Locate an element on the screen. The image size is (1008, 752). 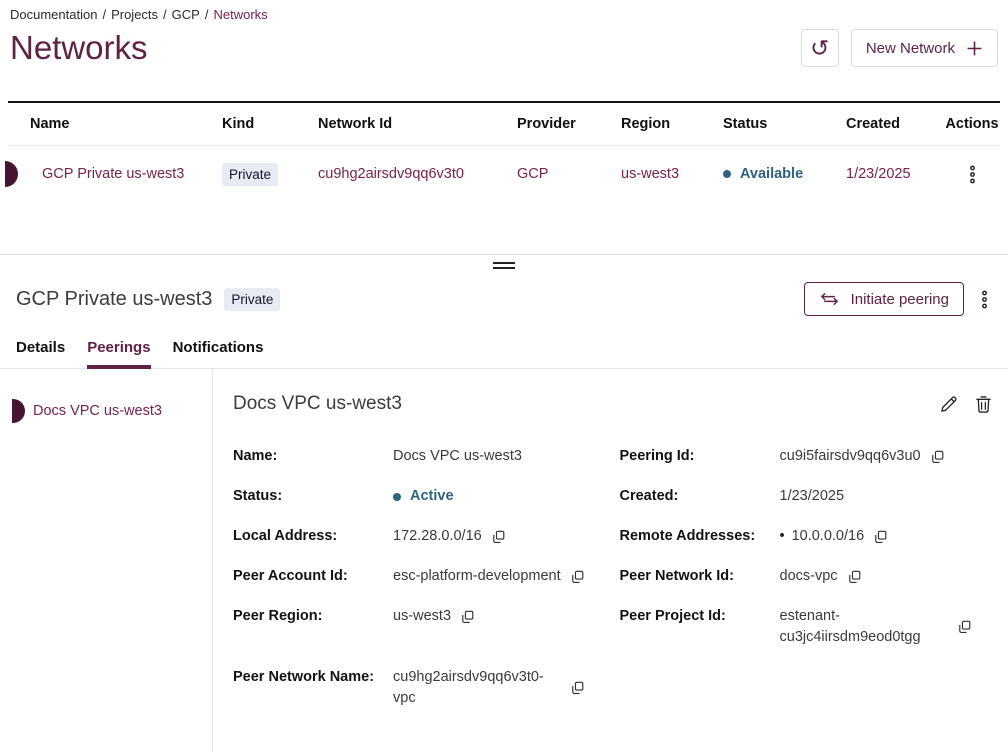
field-value-text: esc-platform-development is located at coordinates (477, 576).